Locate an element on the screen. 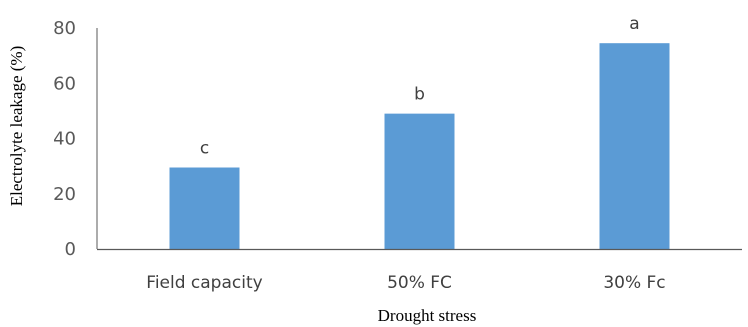  bar-significance-label: a is located at coordinates (634, 24).